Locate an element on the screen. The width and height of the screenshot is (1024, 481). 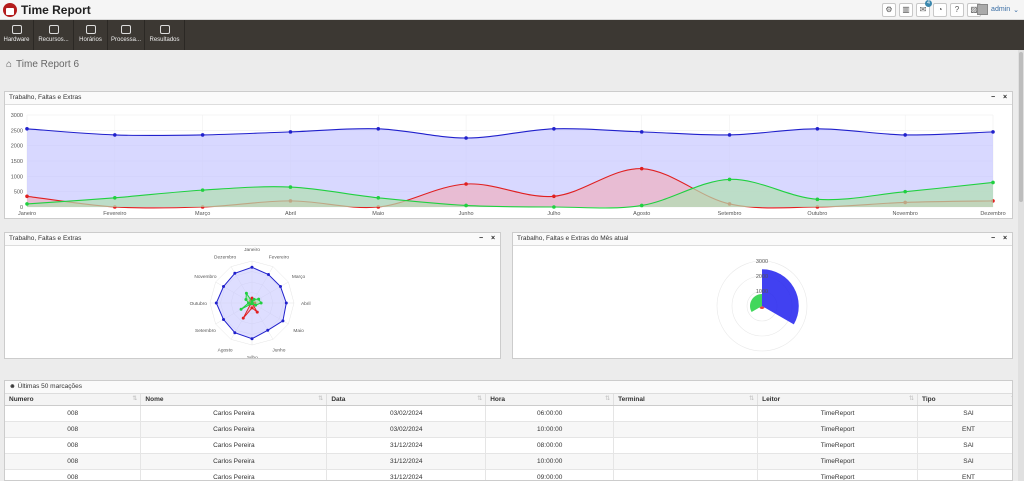
settings-icon: ⚙ is located at coordinates (889, 10).